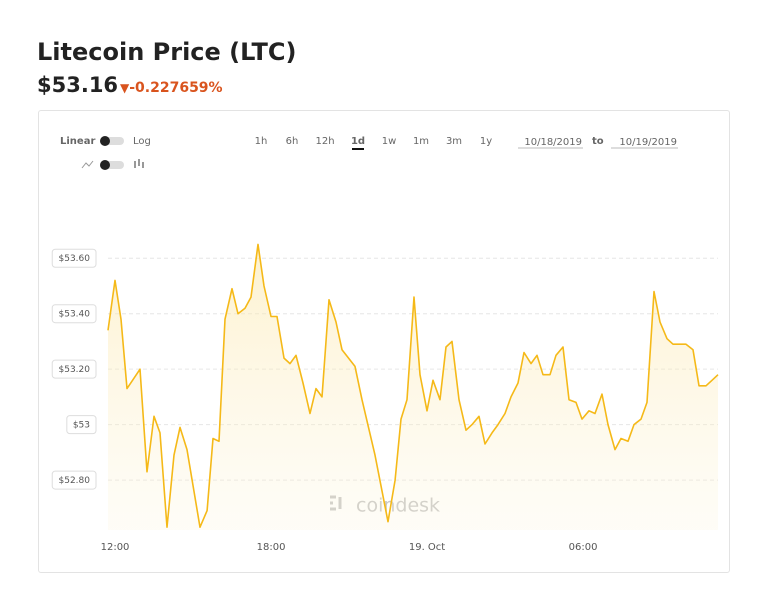  Describe the element at coordinates (167, 52) in the screenshot. I see `title: Litecoin Price (LTC)` at that location.